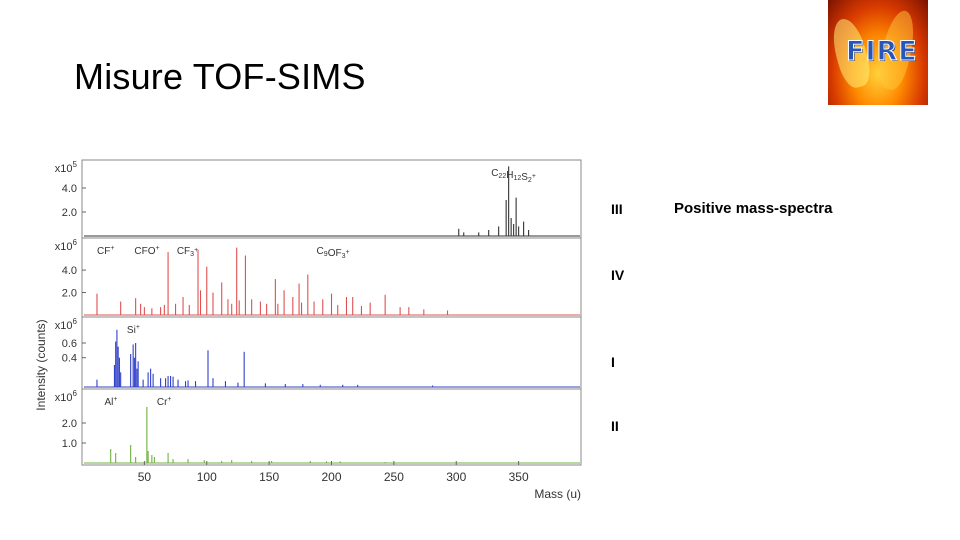  I want to click on y-tick-label-ii: 2.0, so click(69, 424).